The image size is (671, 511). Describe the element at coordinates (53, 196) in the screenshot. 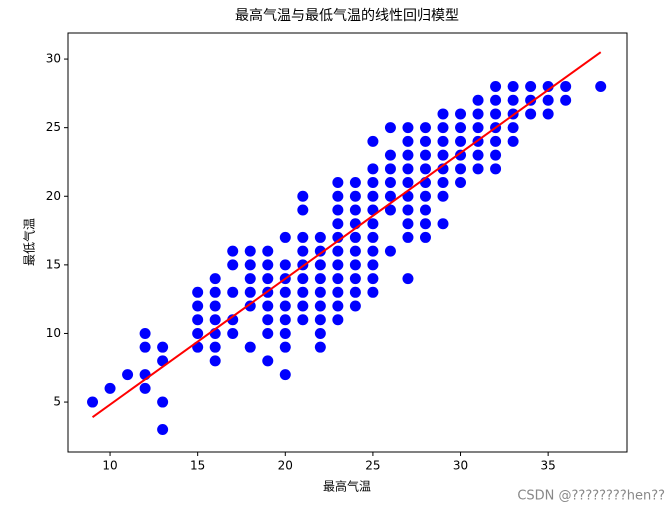

I see `y-tick-label: 20` at that location.